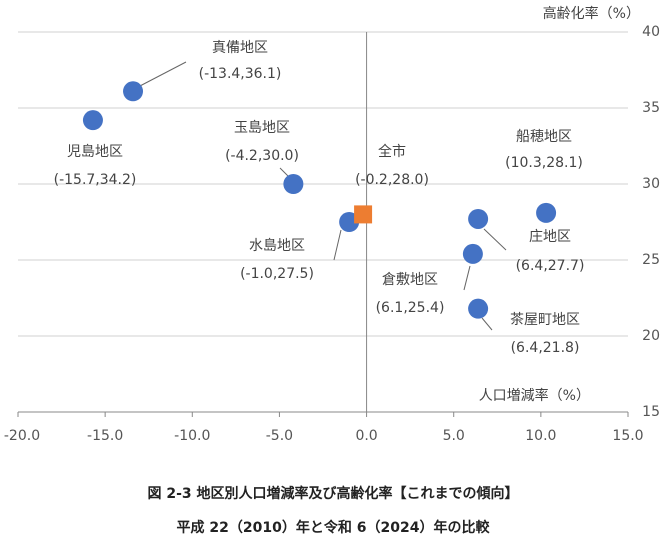  I want to click on x-tick-label: -15.0, so click(105, 436).